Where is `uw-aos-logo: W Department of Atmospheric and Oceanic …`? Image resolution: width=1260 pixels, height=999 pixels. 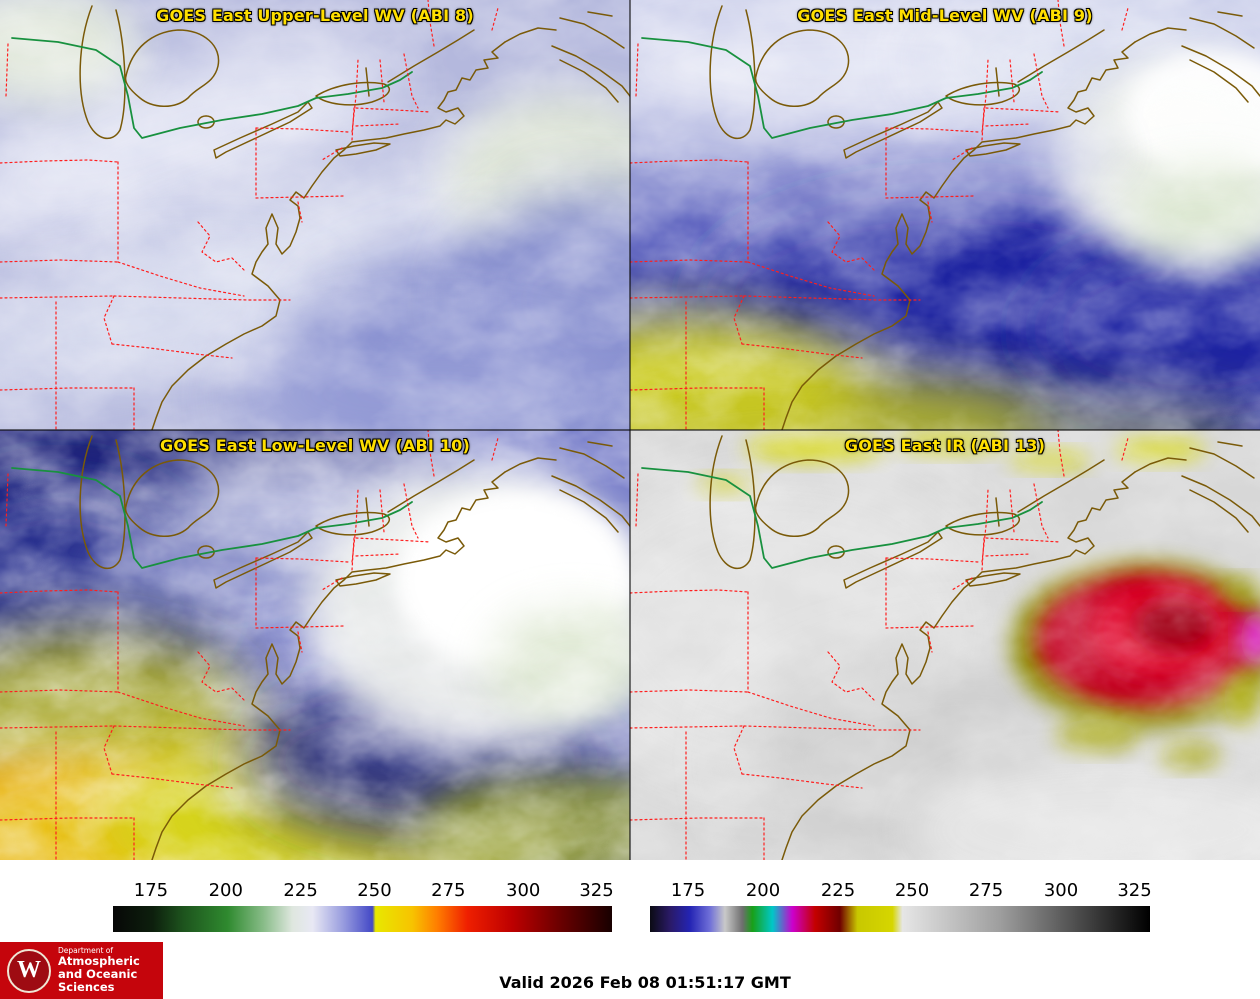 uw-aos-logo: W Department of Atmospheric and Oceanic … is located at coordinates (81, 970).